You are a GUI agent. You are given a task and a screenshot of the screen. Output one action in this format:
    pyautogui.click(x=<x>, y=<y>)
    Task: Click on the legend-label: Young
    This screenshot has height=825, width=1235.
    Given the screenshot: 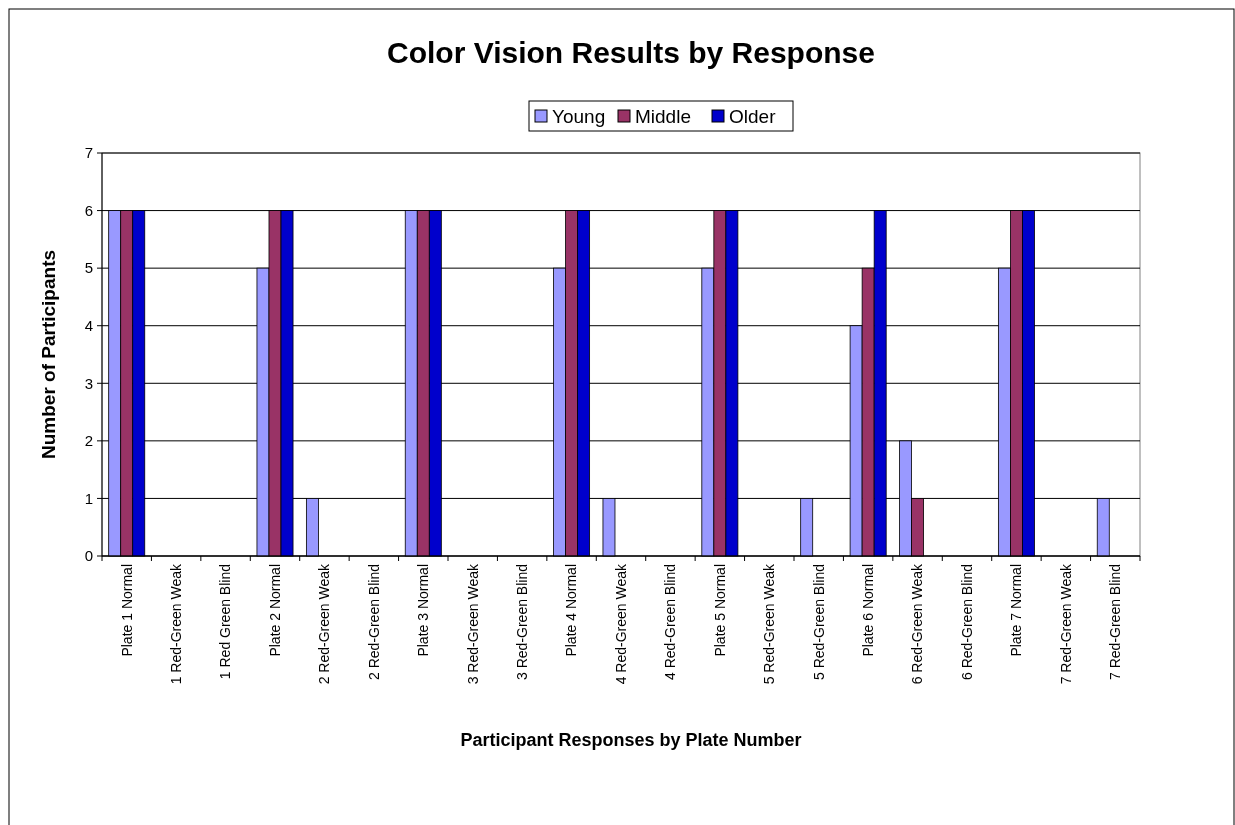 What is the action you would take?
    pyautogui.click(x=579, y=116)
    